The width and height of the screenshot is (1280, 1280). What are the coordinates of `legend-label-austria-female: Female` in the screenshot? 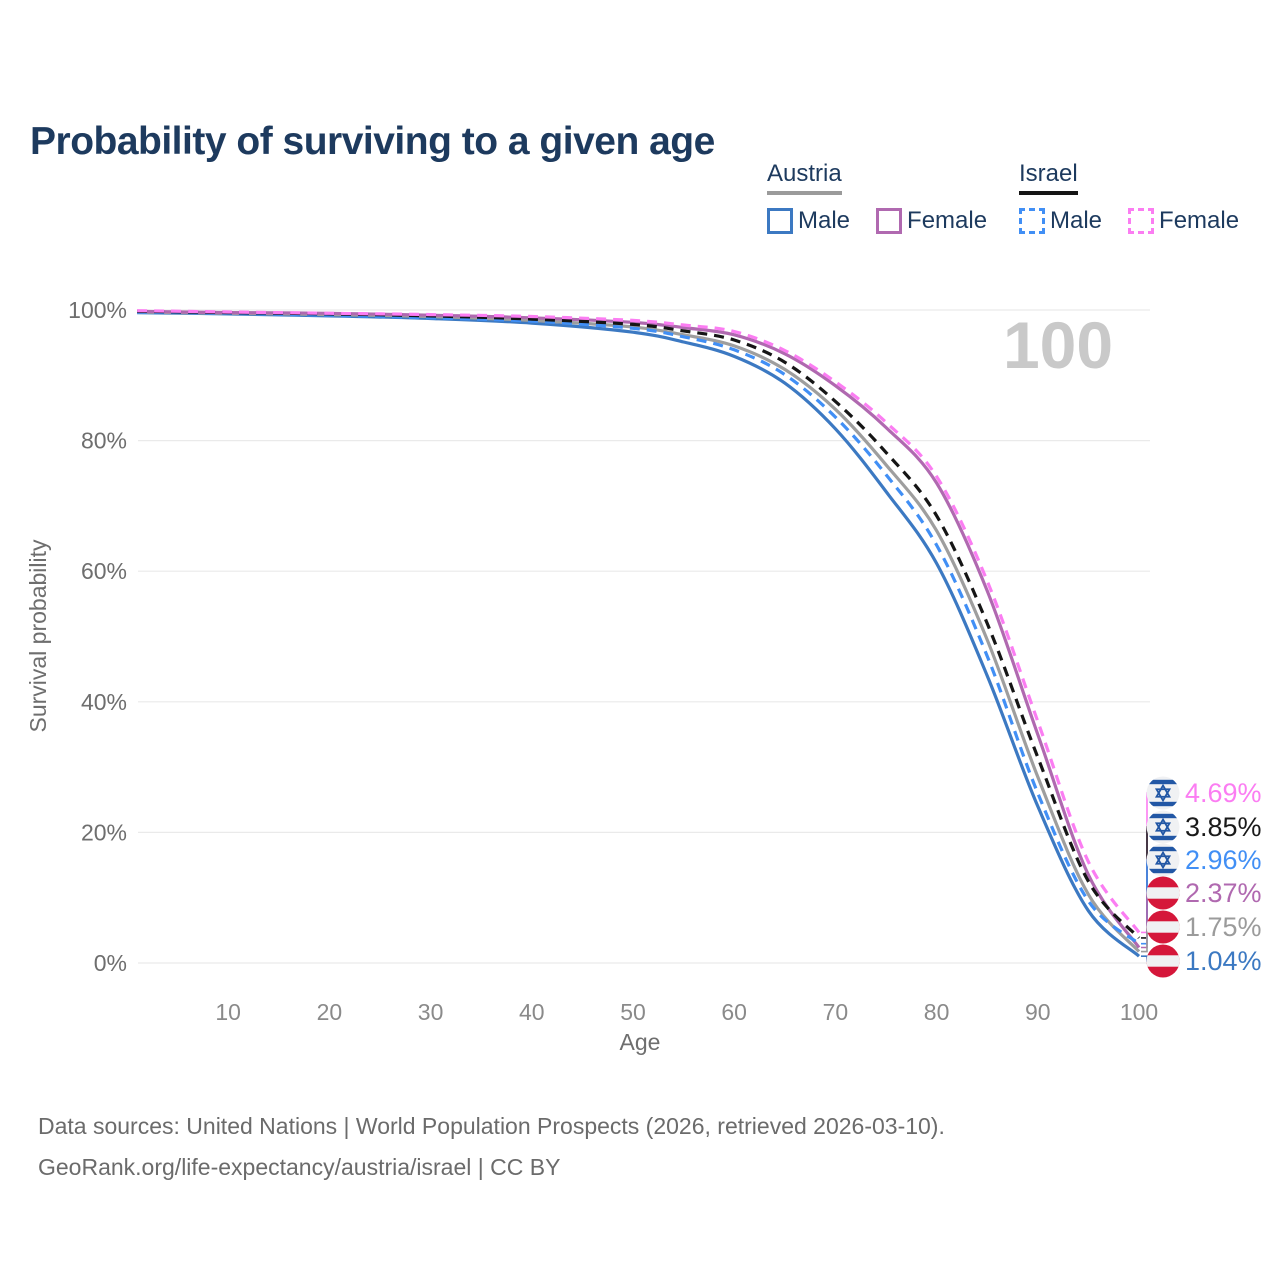 It's located at (947, 220).